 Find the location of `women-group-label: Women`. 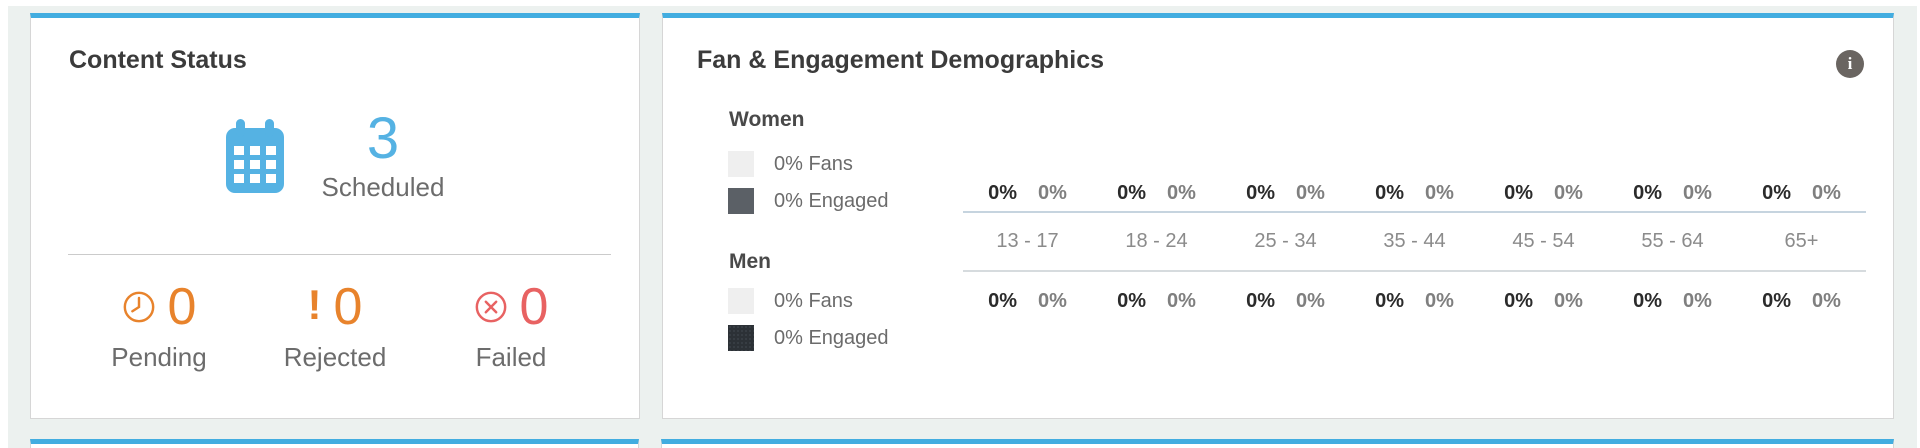

women-group-label: Women is located at coordinates (767, 119).